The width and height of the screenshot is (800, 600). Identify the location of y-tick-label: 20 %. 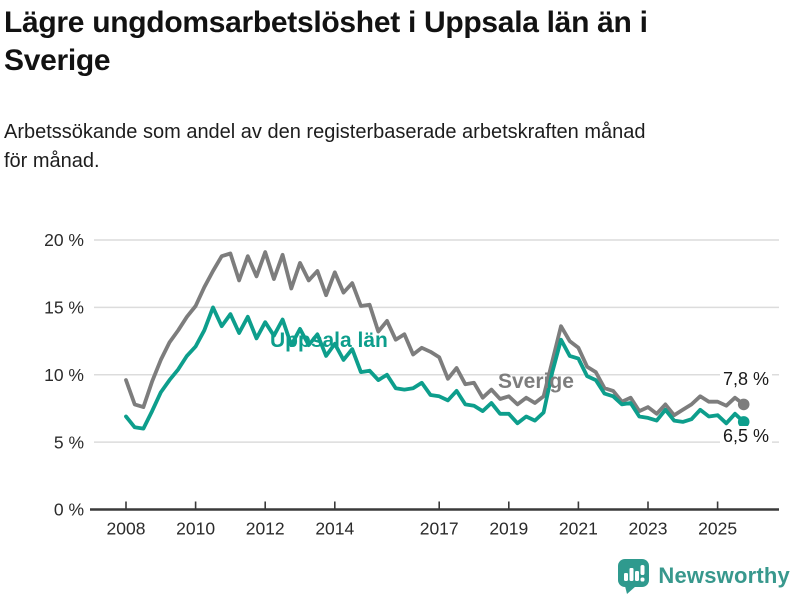
(64, 240).